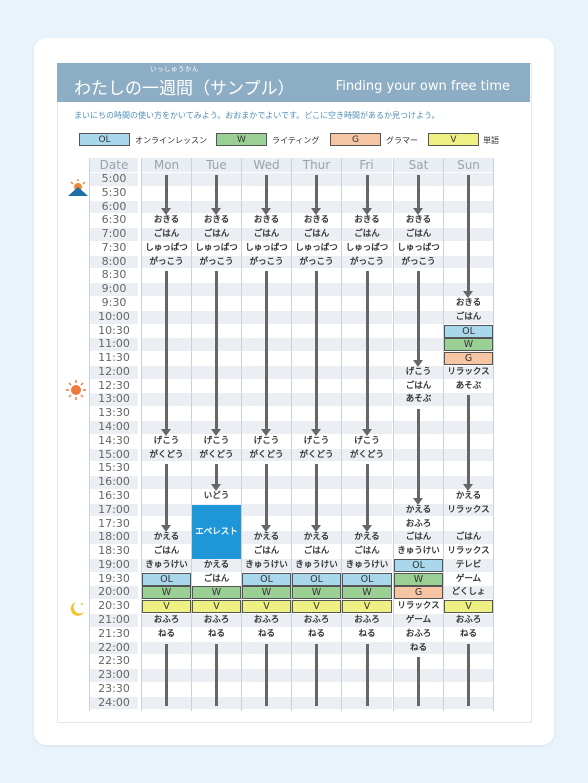 Image resolution: width=588 pixels, height=783 pixels. Describe the element at coordinates (316, 454) in the screenshot. I see `schedule-entry: がくどう` at that location.